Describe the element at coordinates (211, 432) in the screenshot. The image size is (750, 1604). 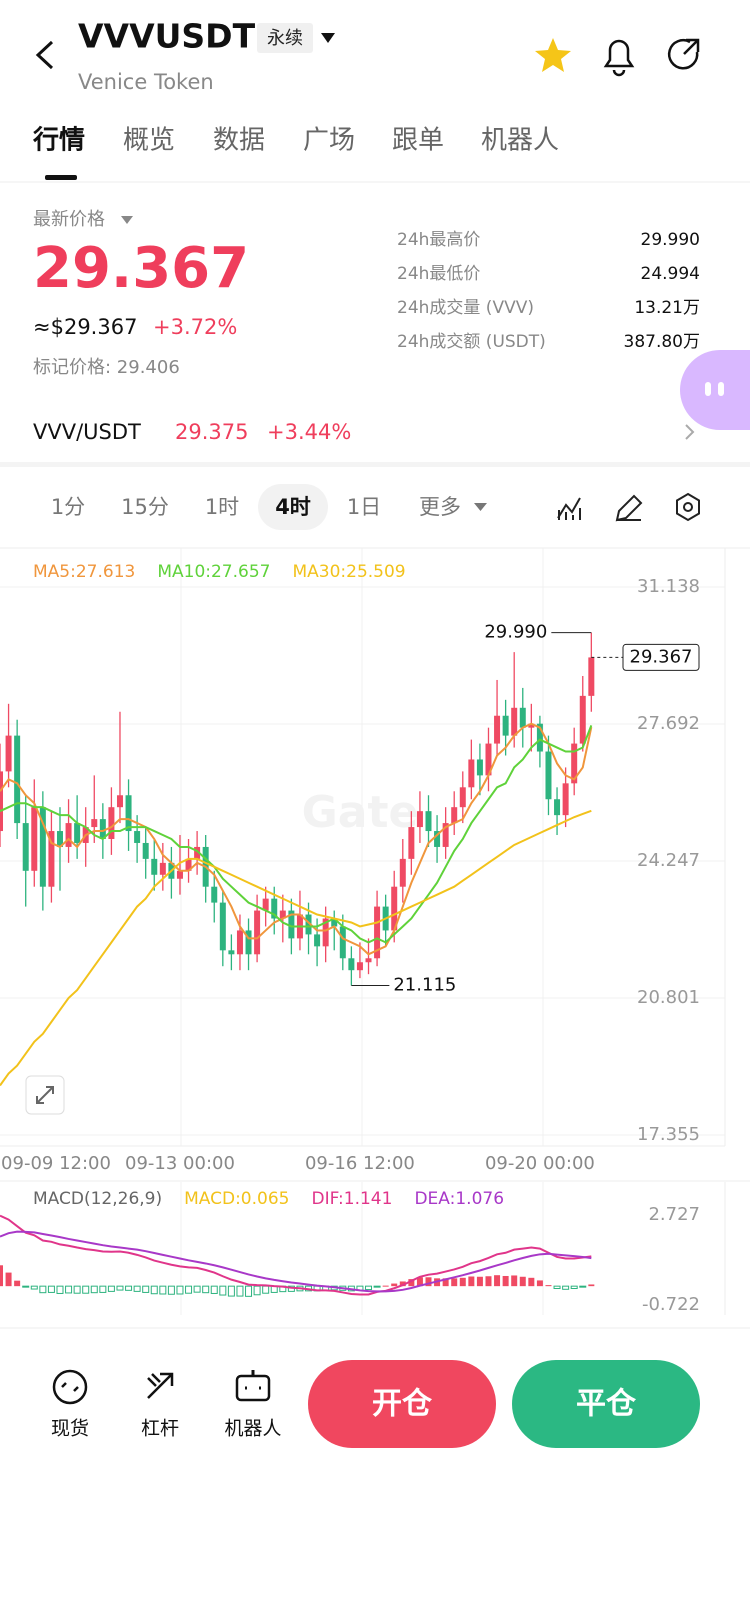
I see `pair-price: 29.375` at that location.